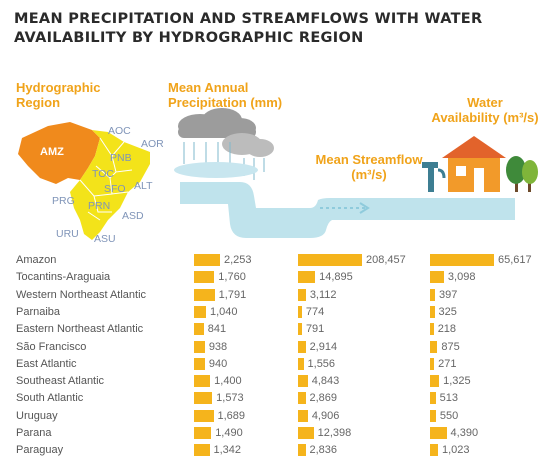 The width and height of the screenshot is (559, 466). What do you see at coordinates (315, 311) in the screenshot?
I see `value-label: 774` at bounding box center [315, 311].